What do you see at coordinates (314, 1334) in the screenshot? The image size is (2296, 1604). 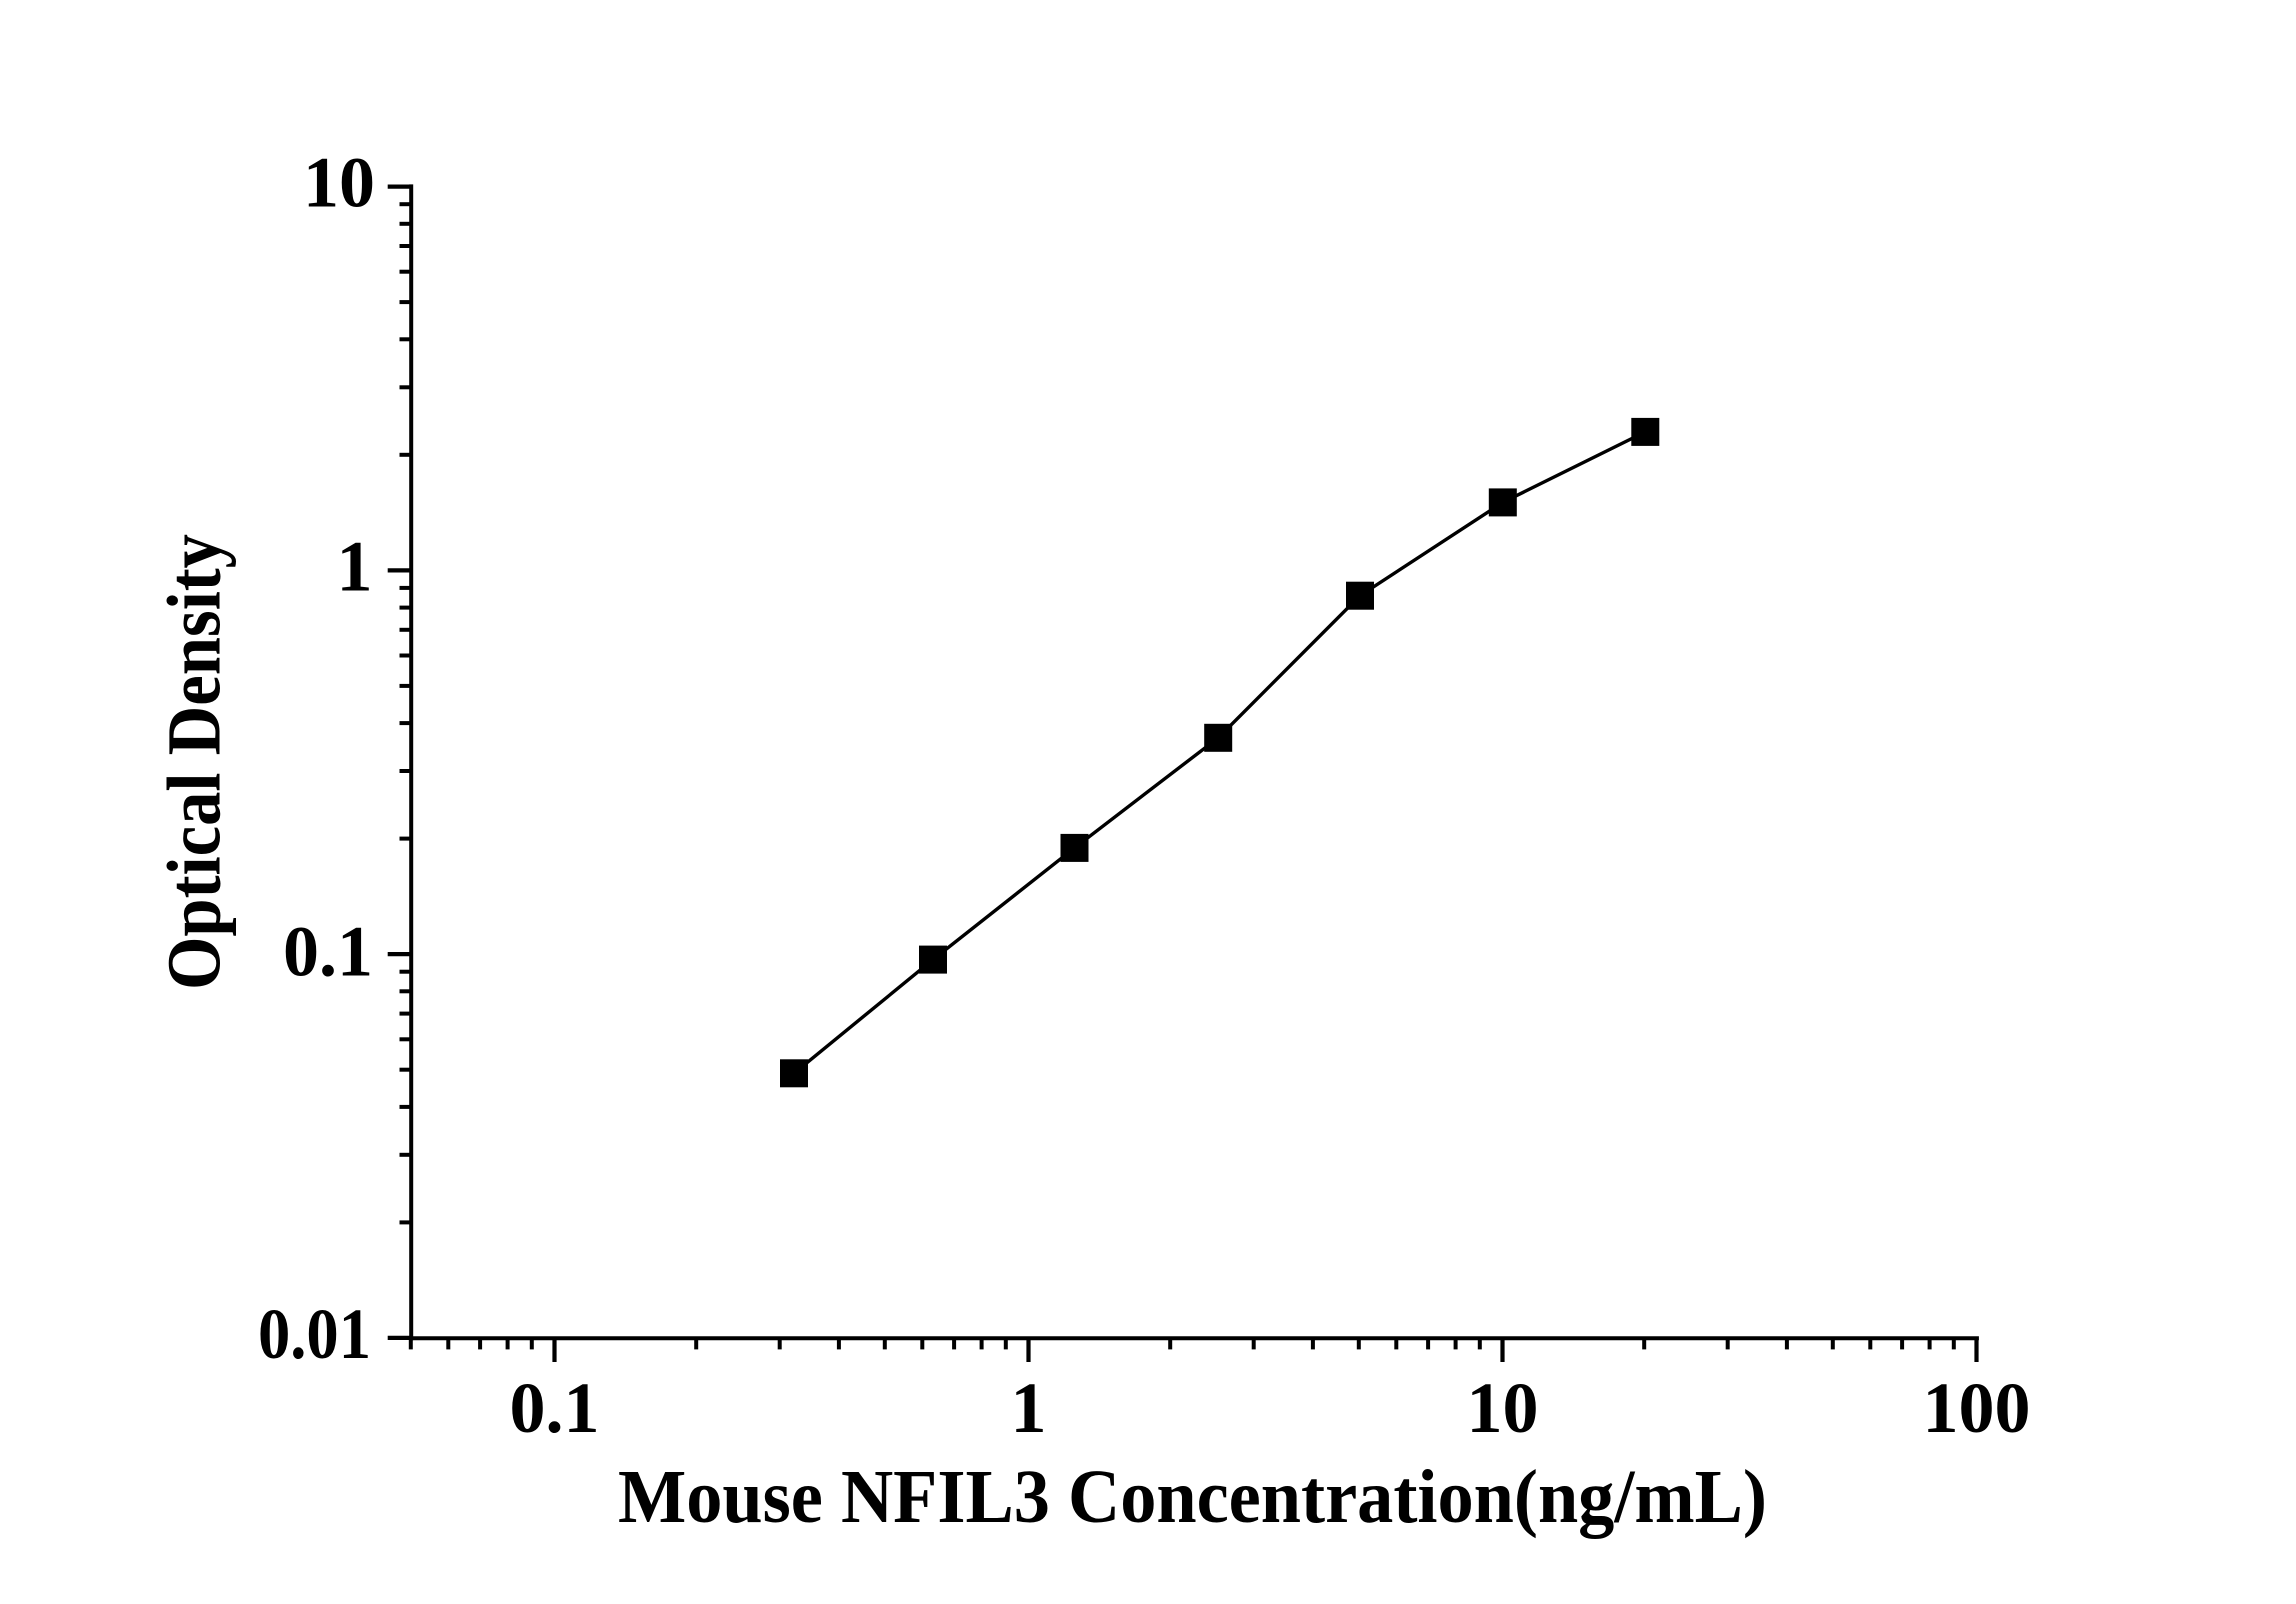 I see `svg-text: 0.01` at bounding box center [314, 1334].